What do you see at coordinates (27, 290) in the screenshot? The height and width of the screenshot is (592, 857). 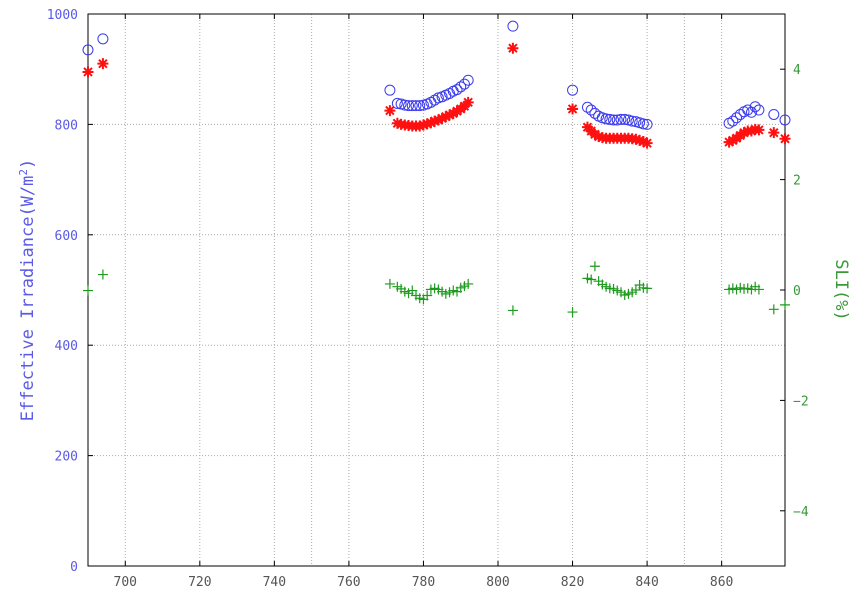 I see `left-axis-label: Effective Irradiance(W/m2)` at bounding box center [27, 290].